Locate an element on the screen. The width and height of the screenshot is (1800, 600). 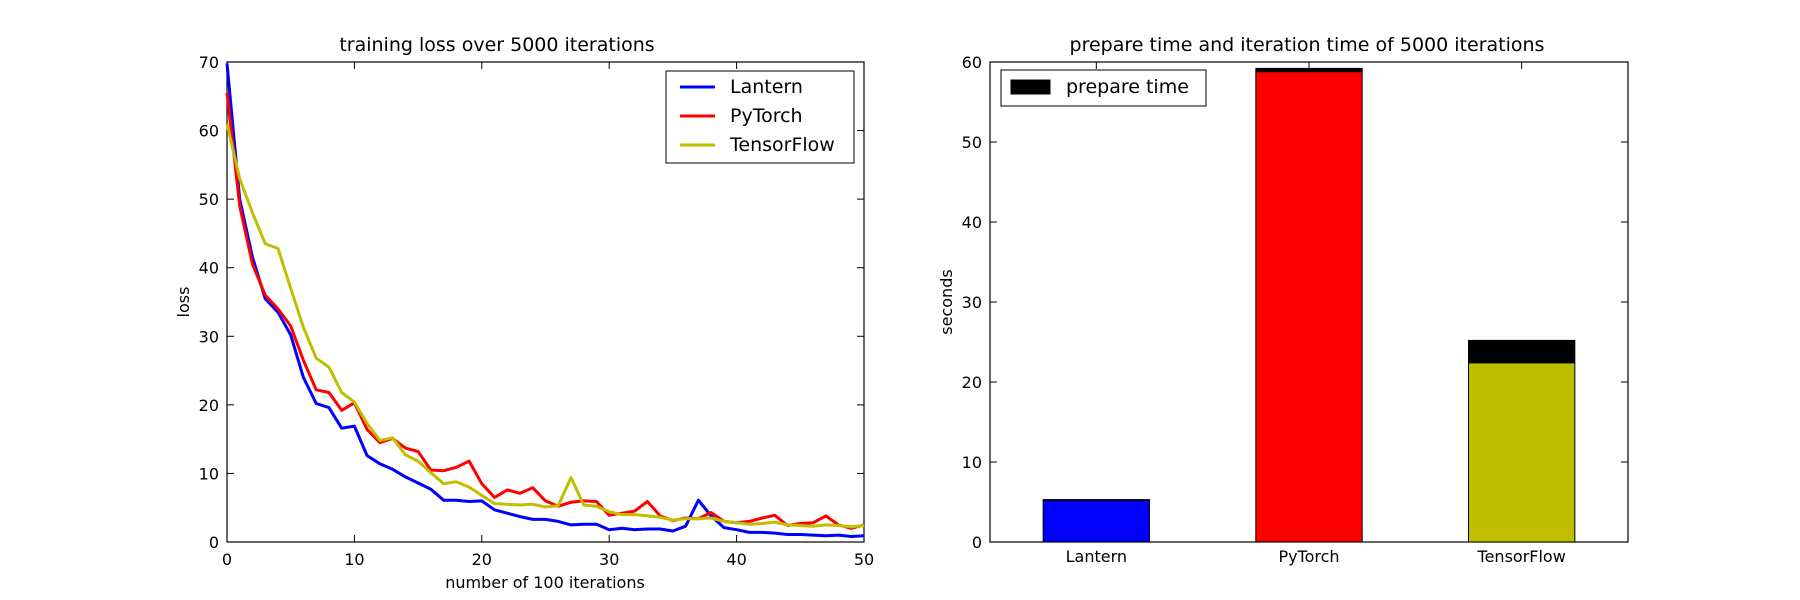
x-tick-label: PyTorch is located at coordinates (1308, 556).